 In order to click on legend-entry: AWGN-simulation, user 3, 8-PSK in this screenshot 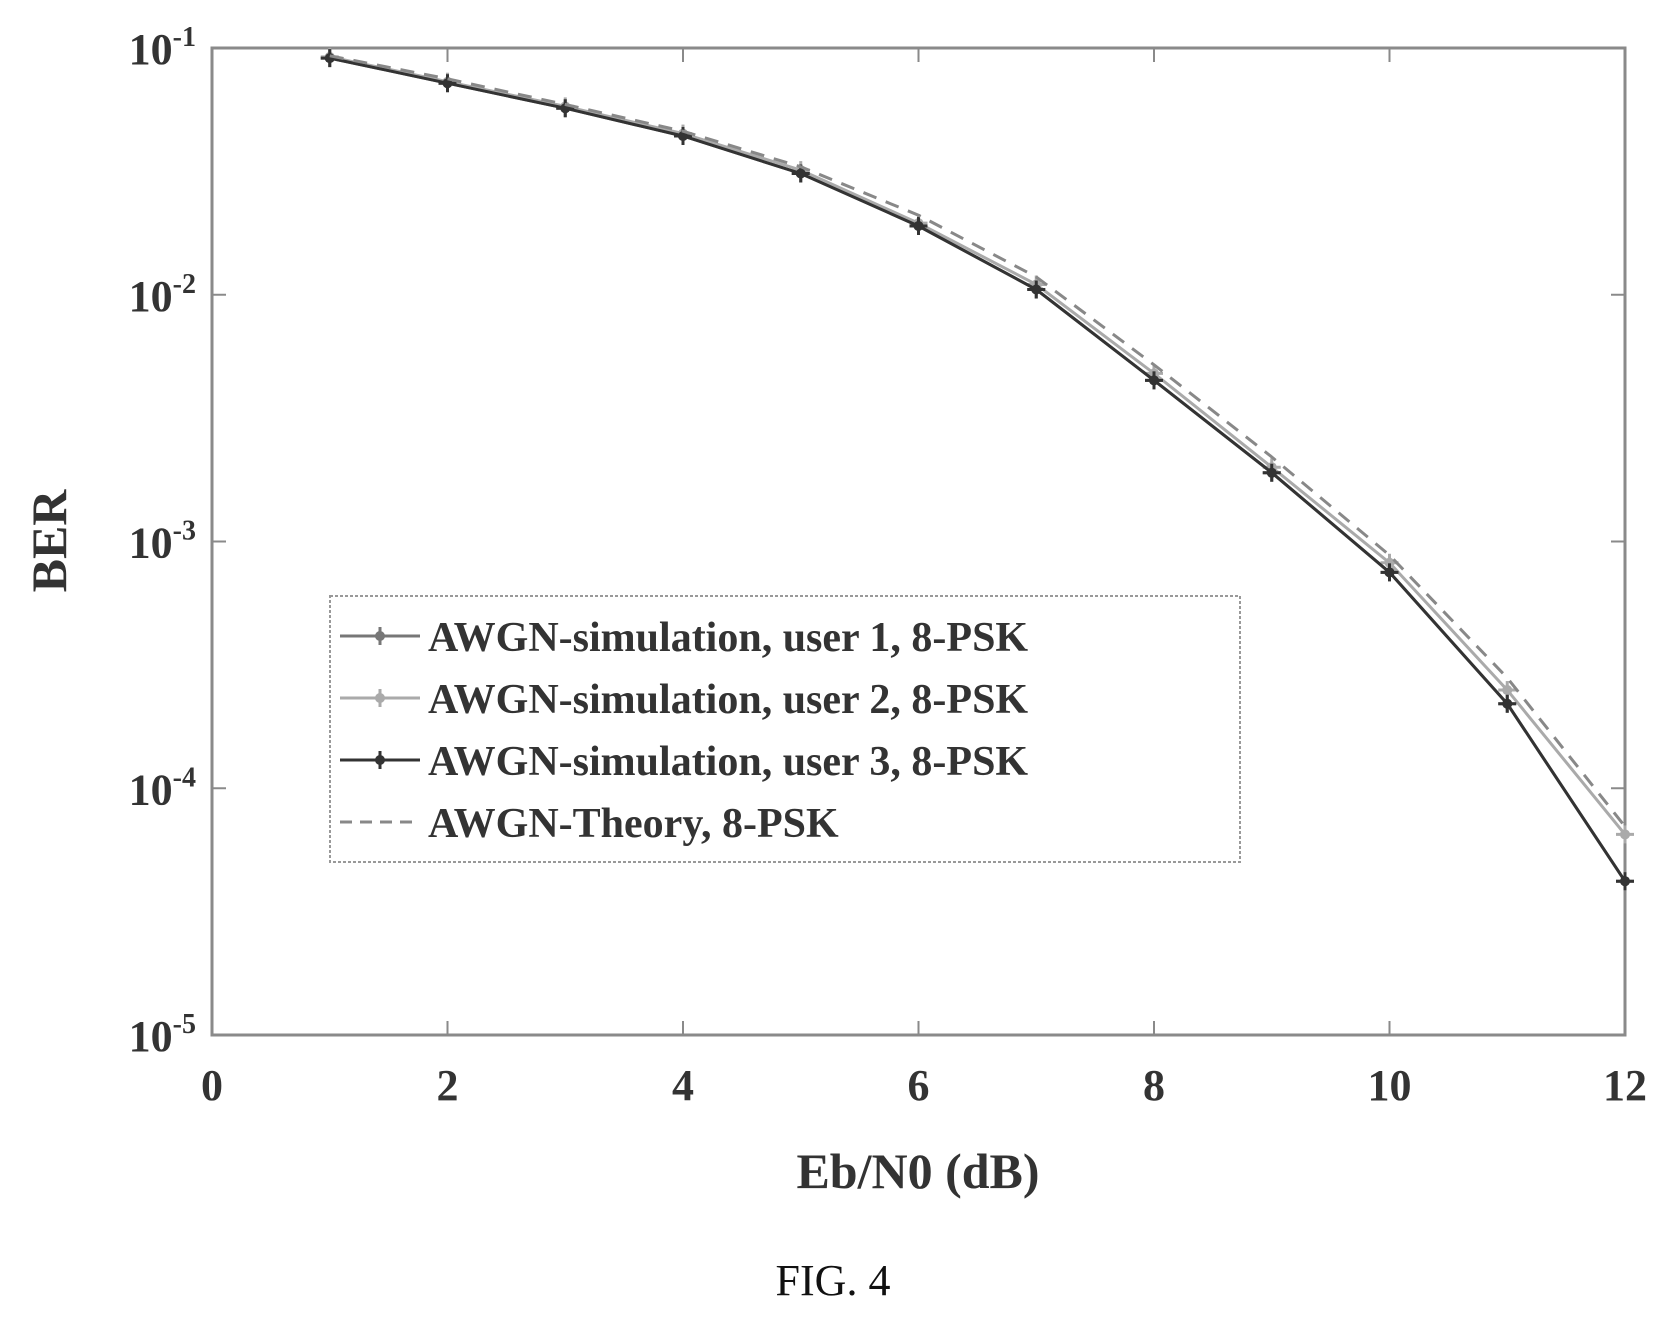, I will do `click(684, 762)`.